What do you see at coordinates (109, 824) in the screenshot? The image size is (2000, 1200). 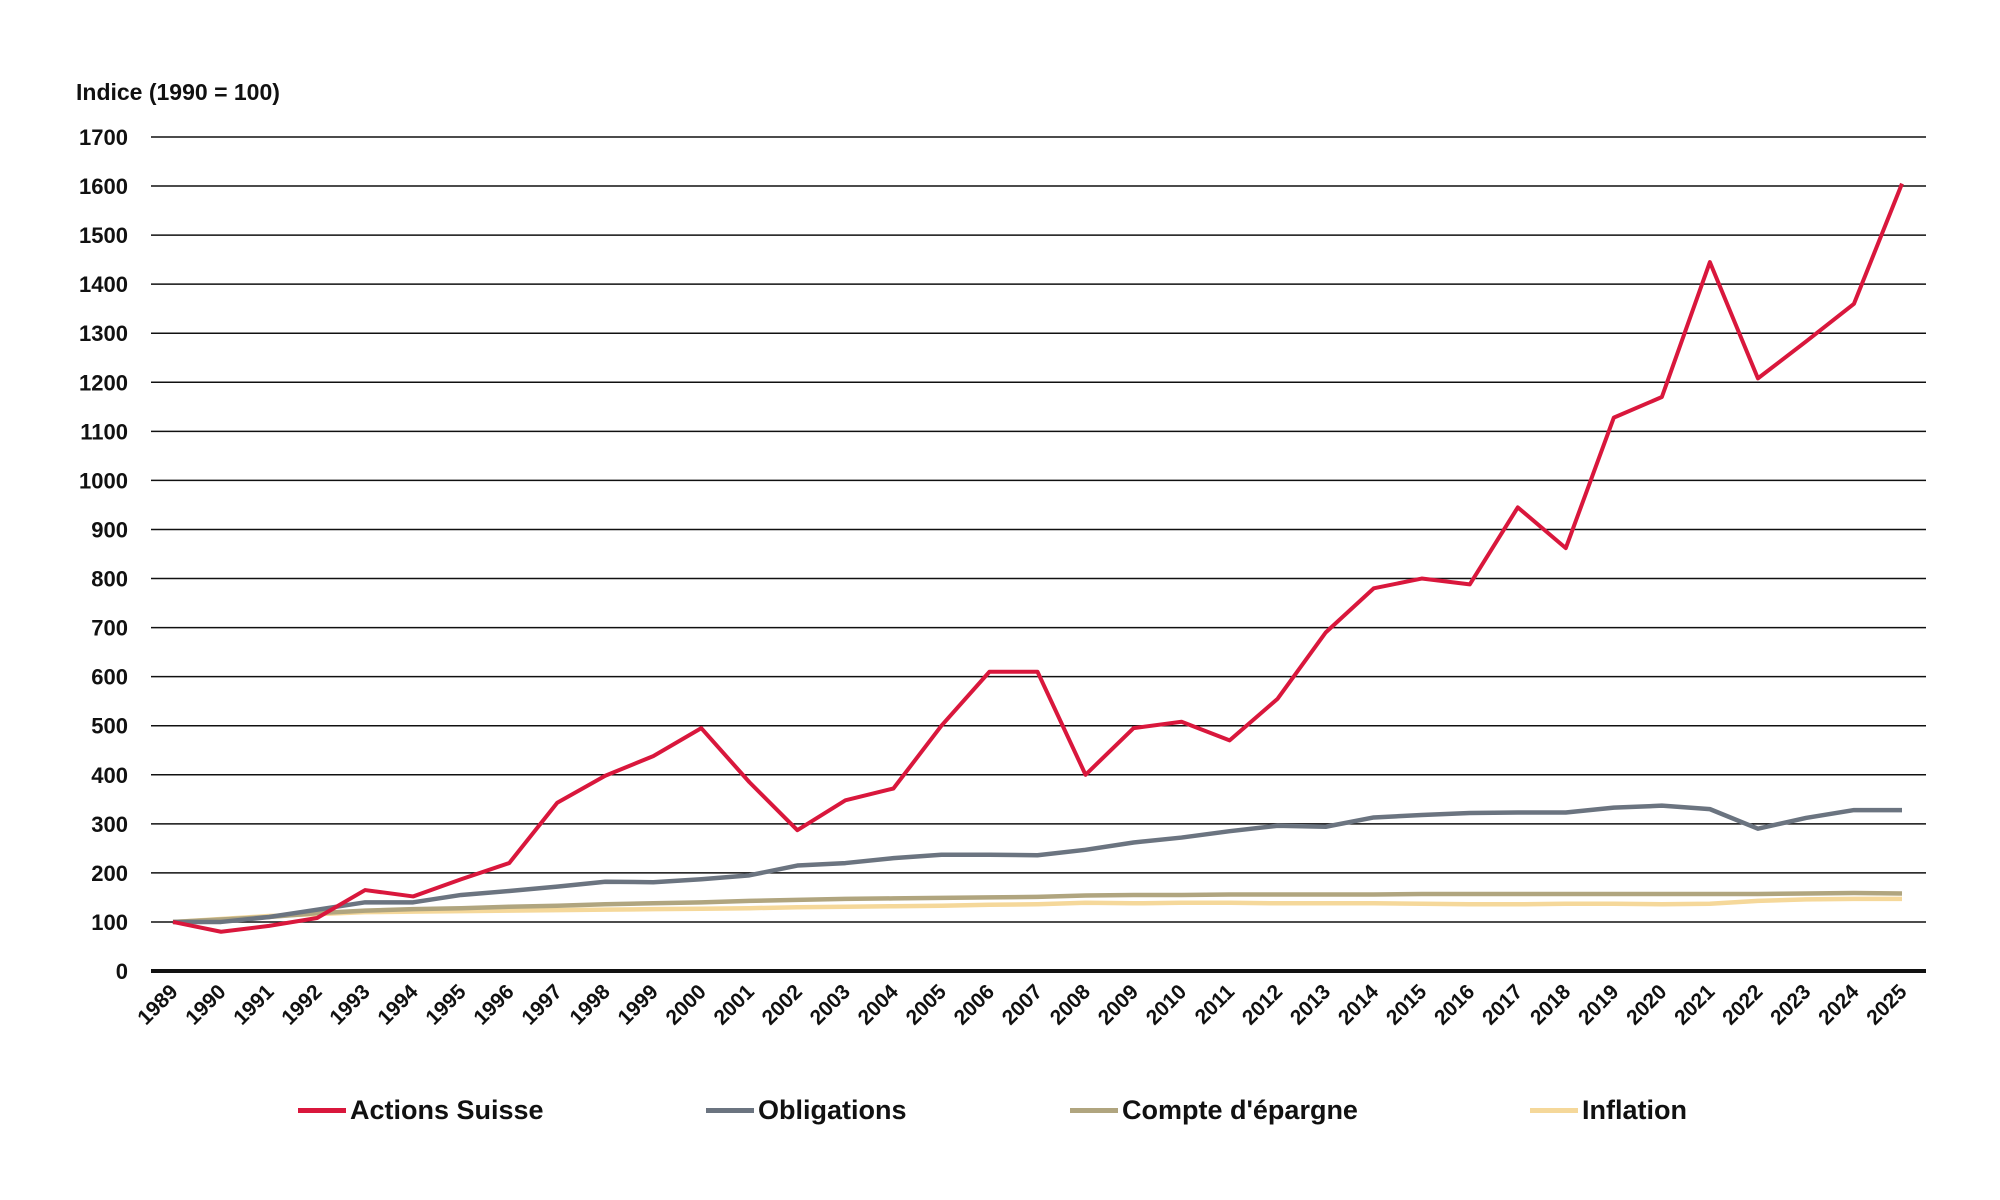 I see `y-tick-label: 300` at bounding box center [109, 824].